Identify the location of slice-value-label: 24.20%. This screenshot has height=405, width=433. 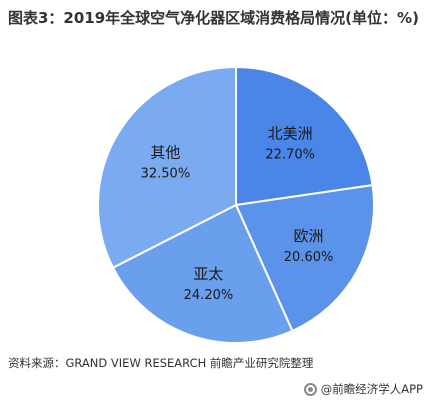
(209, 295).